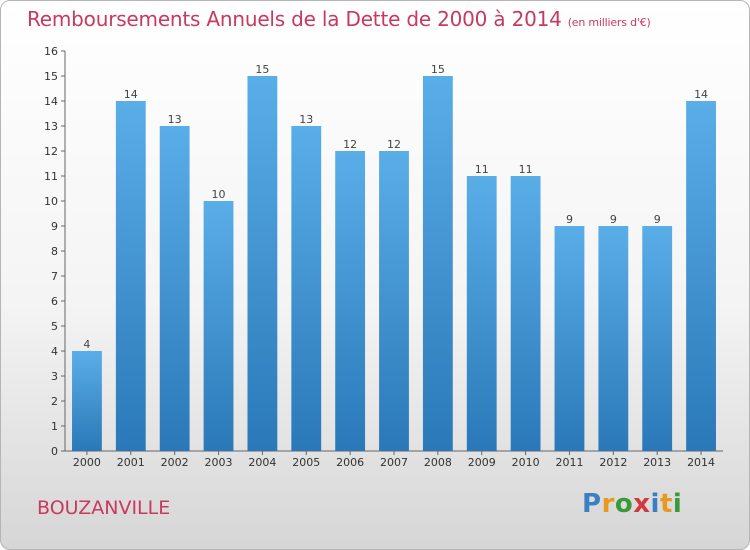  What do you see at coordinates (526, 462) in the screenshot?
I see `x-tick-label: 2010` at bounding box center [526, 462].